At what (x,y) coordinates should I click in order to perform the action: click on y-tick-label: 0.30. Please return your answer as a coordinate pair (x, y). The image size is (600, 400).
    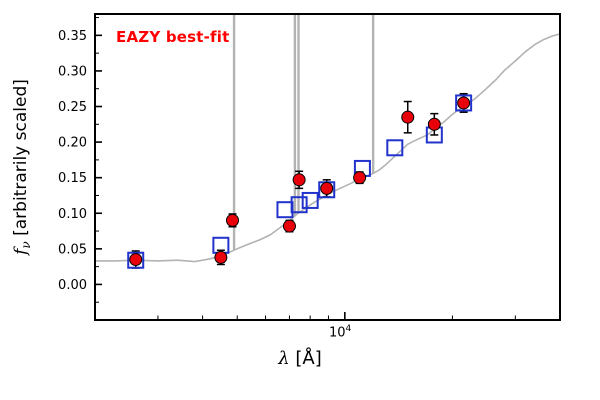
    Looking at the image, I should click on (72, 71).